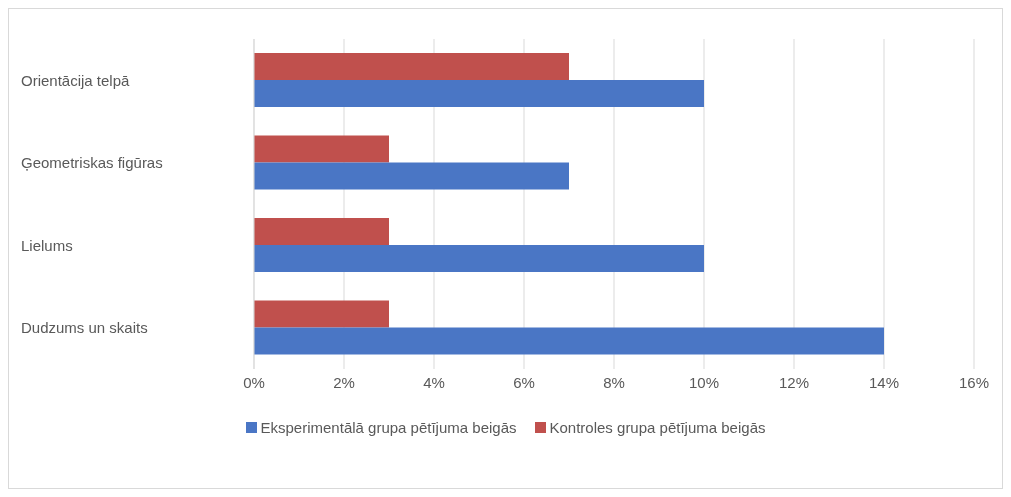 The height and width of the screenshot is (497, 1011). Describe the element at coordinates (254, 382) in the screenshot. I see `x-tick-label: 0%` at that location.